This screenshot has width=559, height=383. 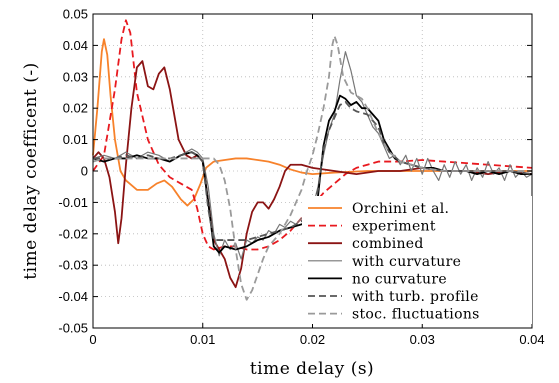 I want to click on legend-label-orchini-et-al: Orchini et al., so click(x=400, y=209).